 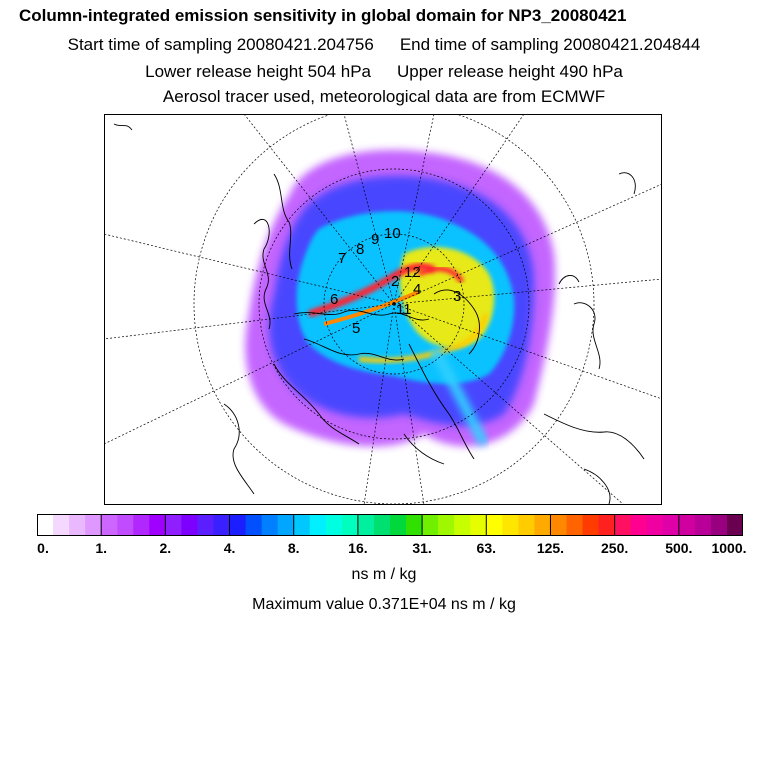 I want to click on day-label: 4, so click(x=417, y=289).